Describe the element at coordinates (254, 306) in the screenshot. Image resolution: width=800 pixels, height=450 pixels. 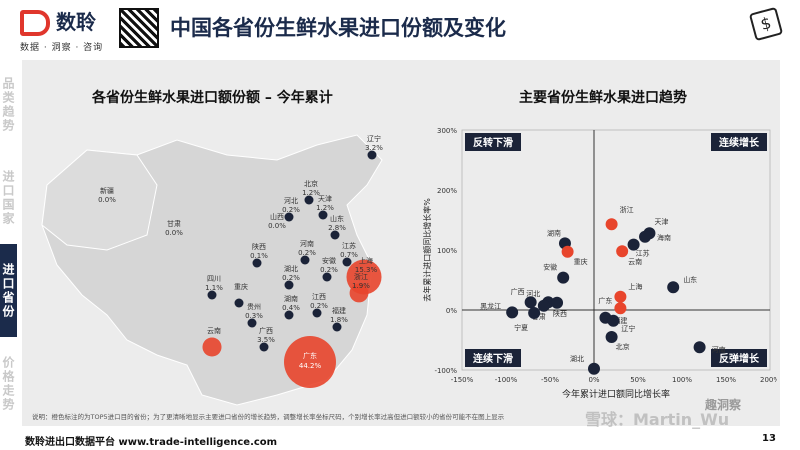
I see `map-label-贵州: 贵州` at that location.